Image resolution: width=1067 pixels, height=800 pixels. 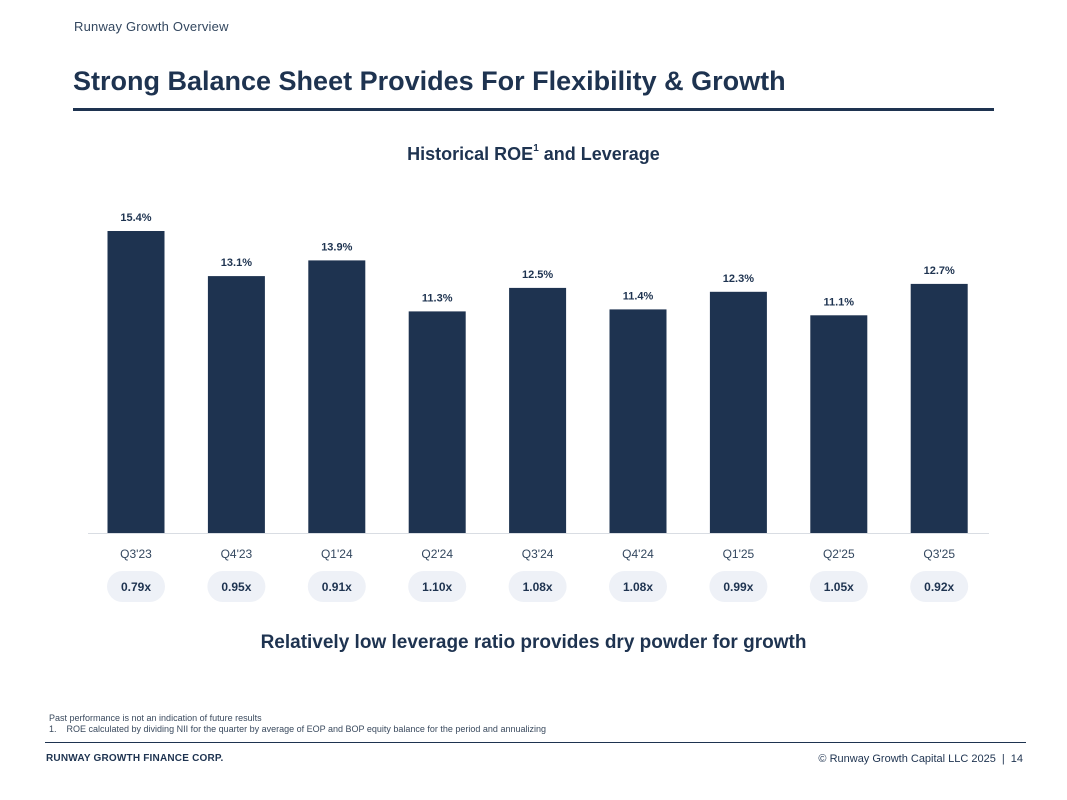 I want to click on bar-Q4'23, so click(x=236, y=404).